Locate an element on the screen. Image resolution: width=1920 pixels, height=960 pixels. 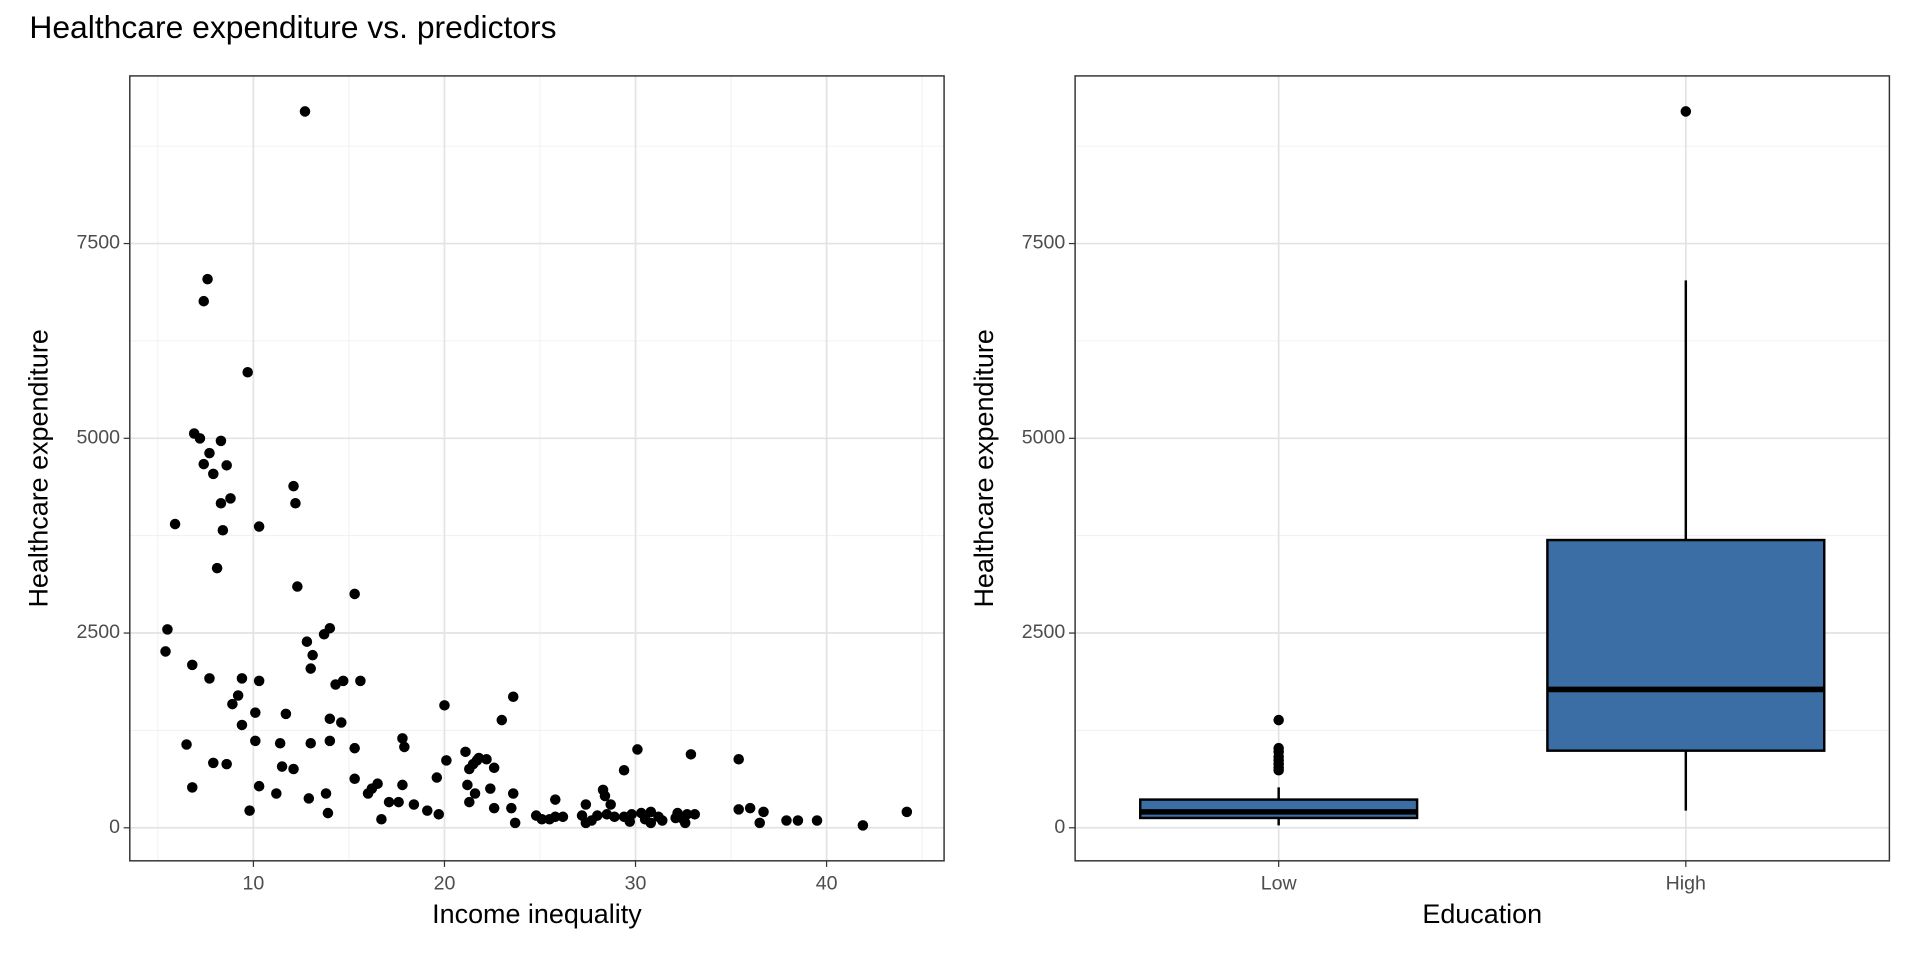
x-tick-label: 40 is located at coordinates (827, 883).